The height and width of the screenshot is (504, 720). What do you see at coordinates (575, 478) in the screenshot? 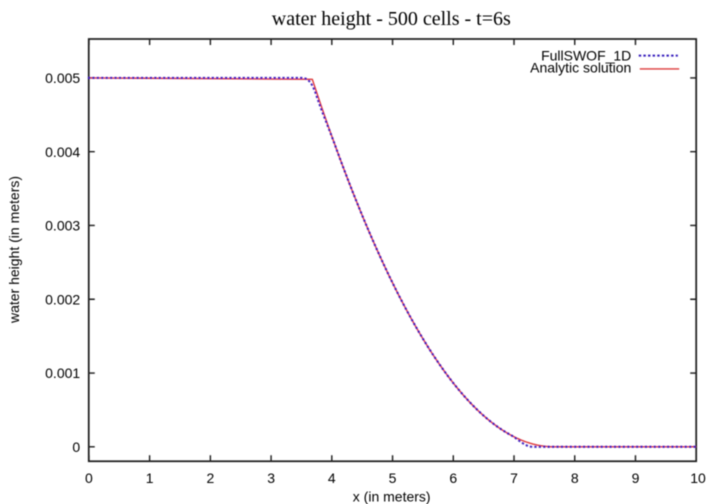
I see `svg-text: 8` at bounding box center [575, 478].